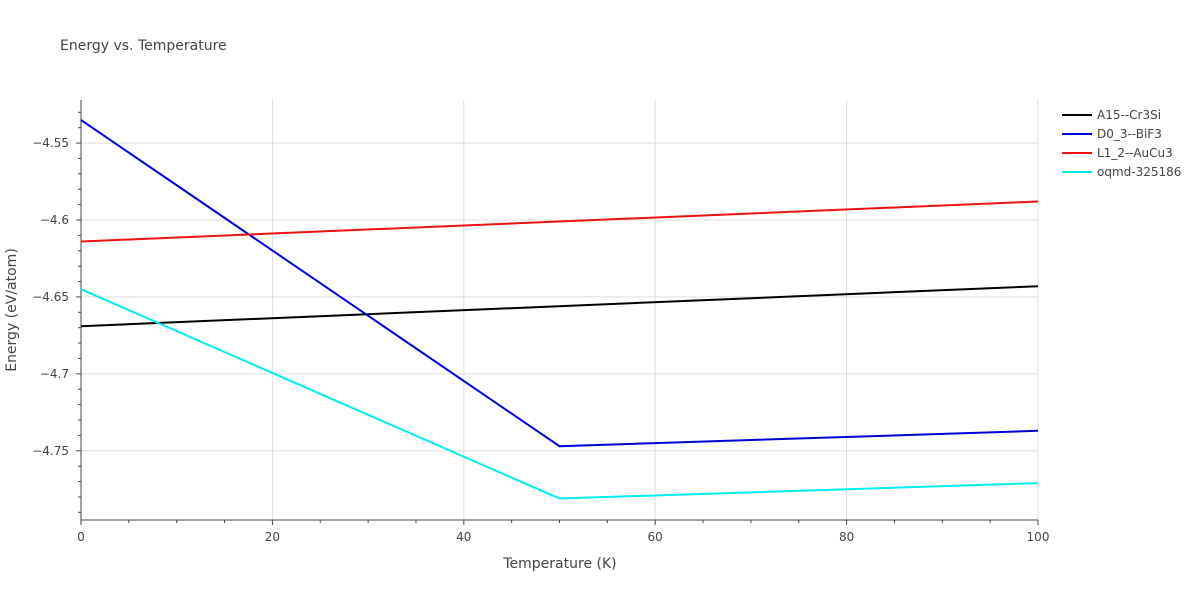 The image size is (1200, 604). I want to click on y-tick-label: −4.65, so click(50, 297).